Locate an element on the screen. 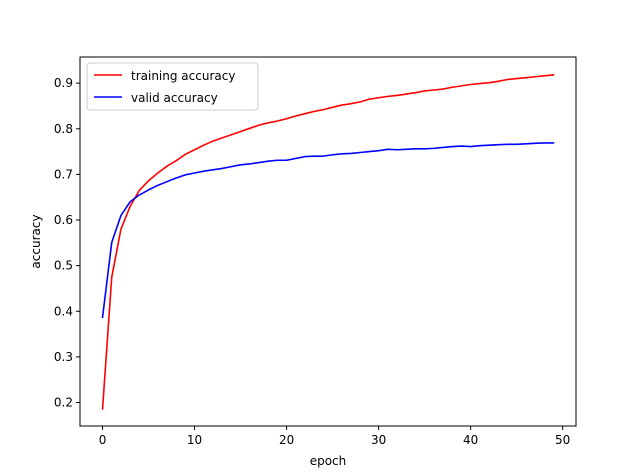  y-axis: 0.2 0.3 0.4 0.5 0.6 0.7 0.8 0.9 is located at coordinates (67, 243).